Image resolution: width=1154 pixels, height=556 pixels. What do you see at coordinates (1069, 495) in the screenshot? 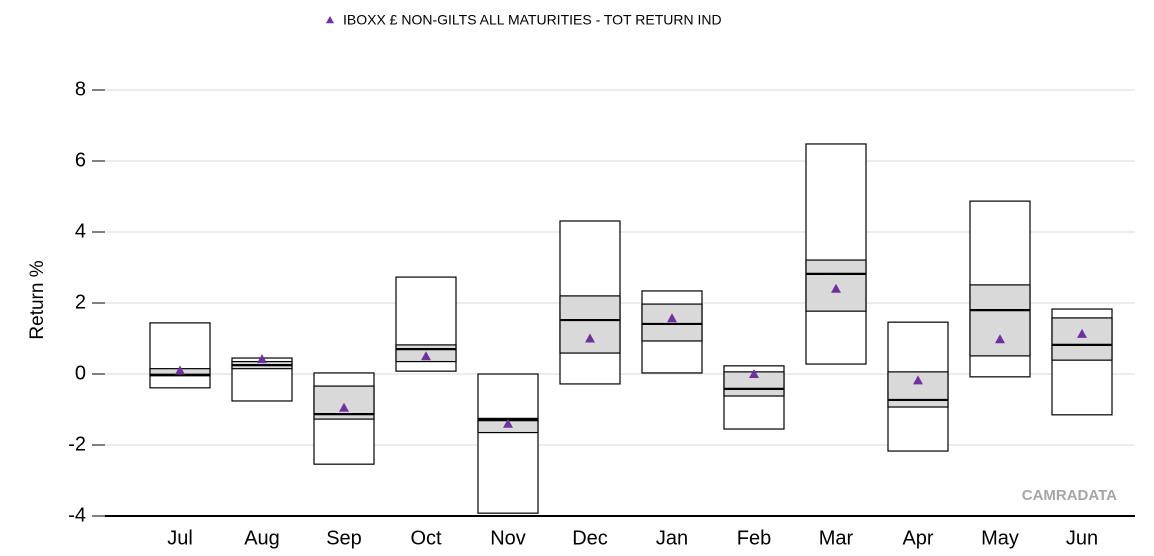
I see `watermark: CAMRADATA` at bounding box center [1069, 495].